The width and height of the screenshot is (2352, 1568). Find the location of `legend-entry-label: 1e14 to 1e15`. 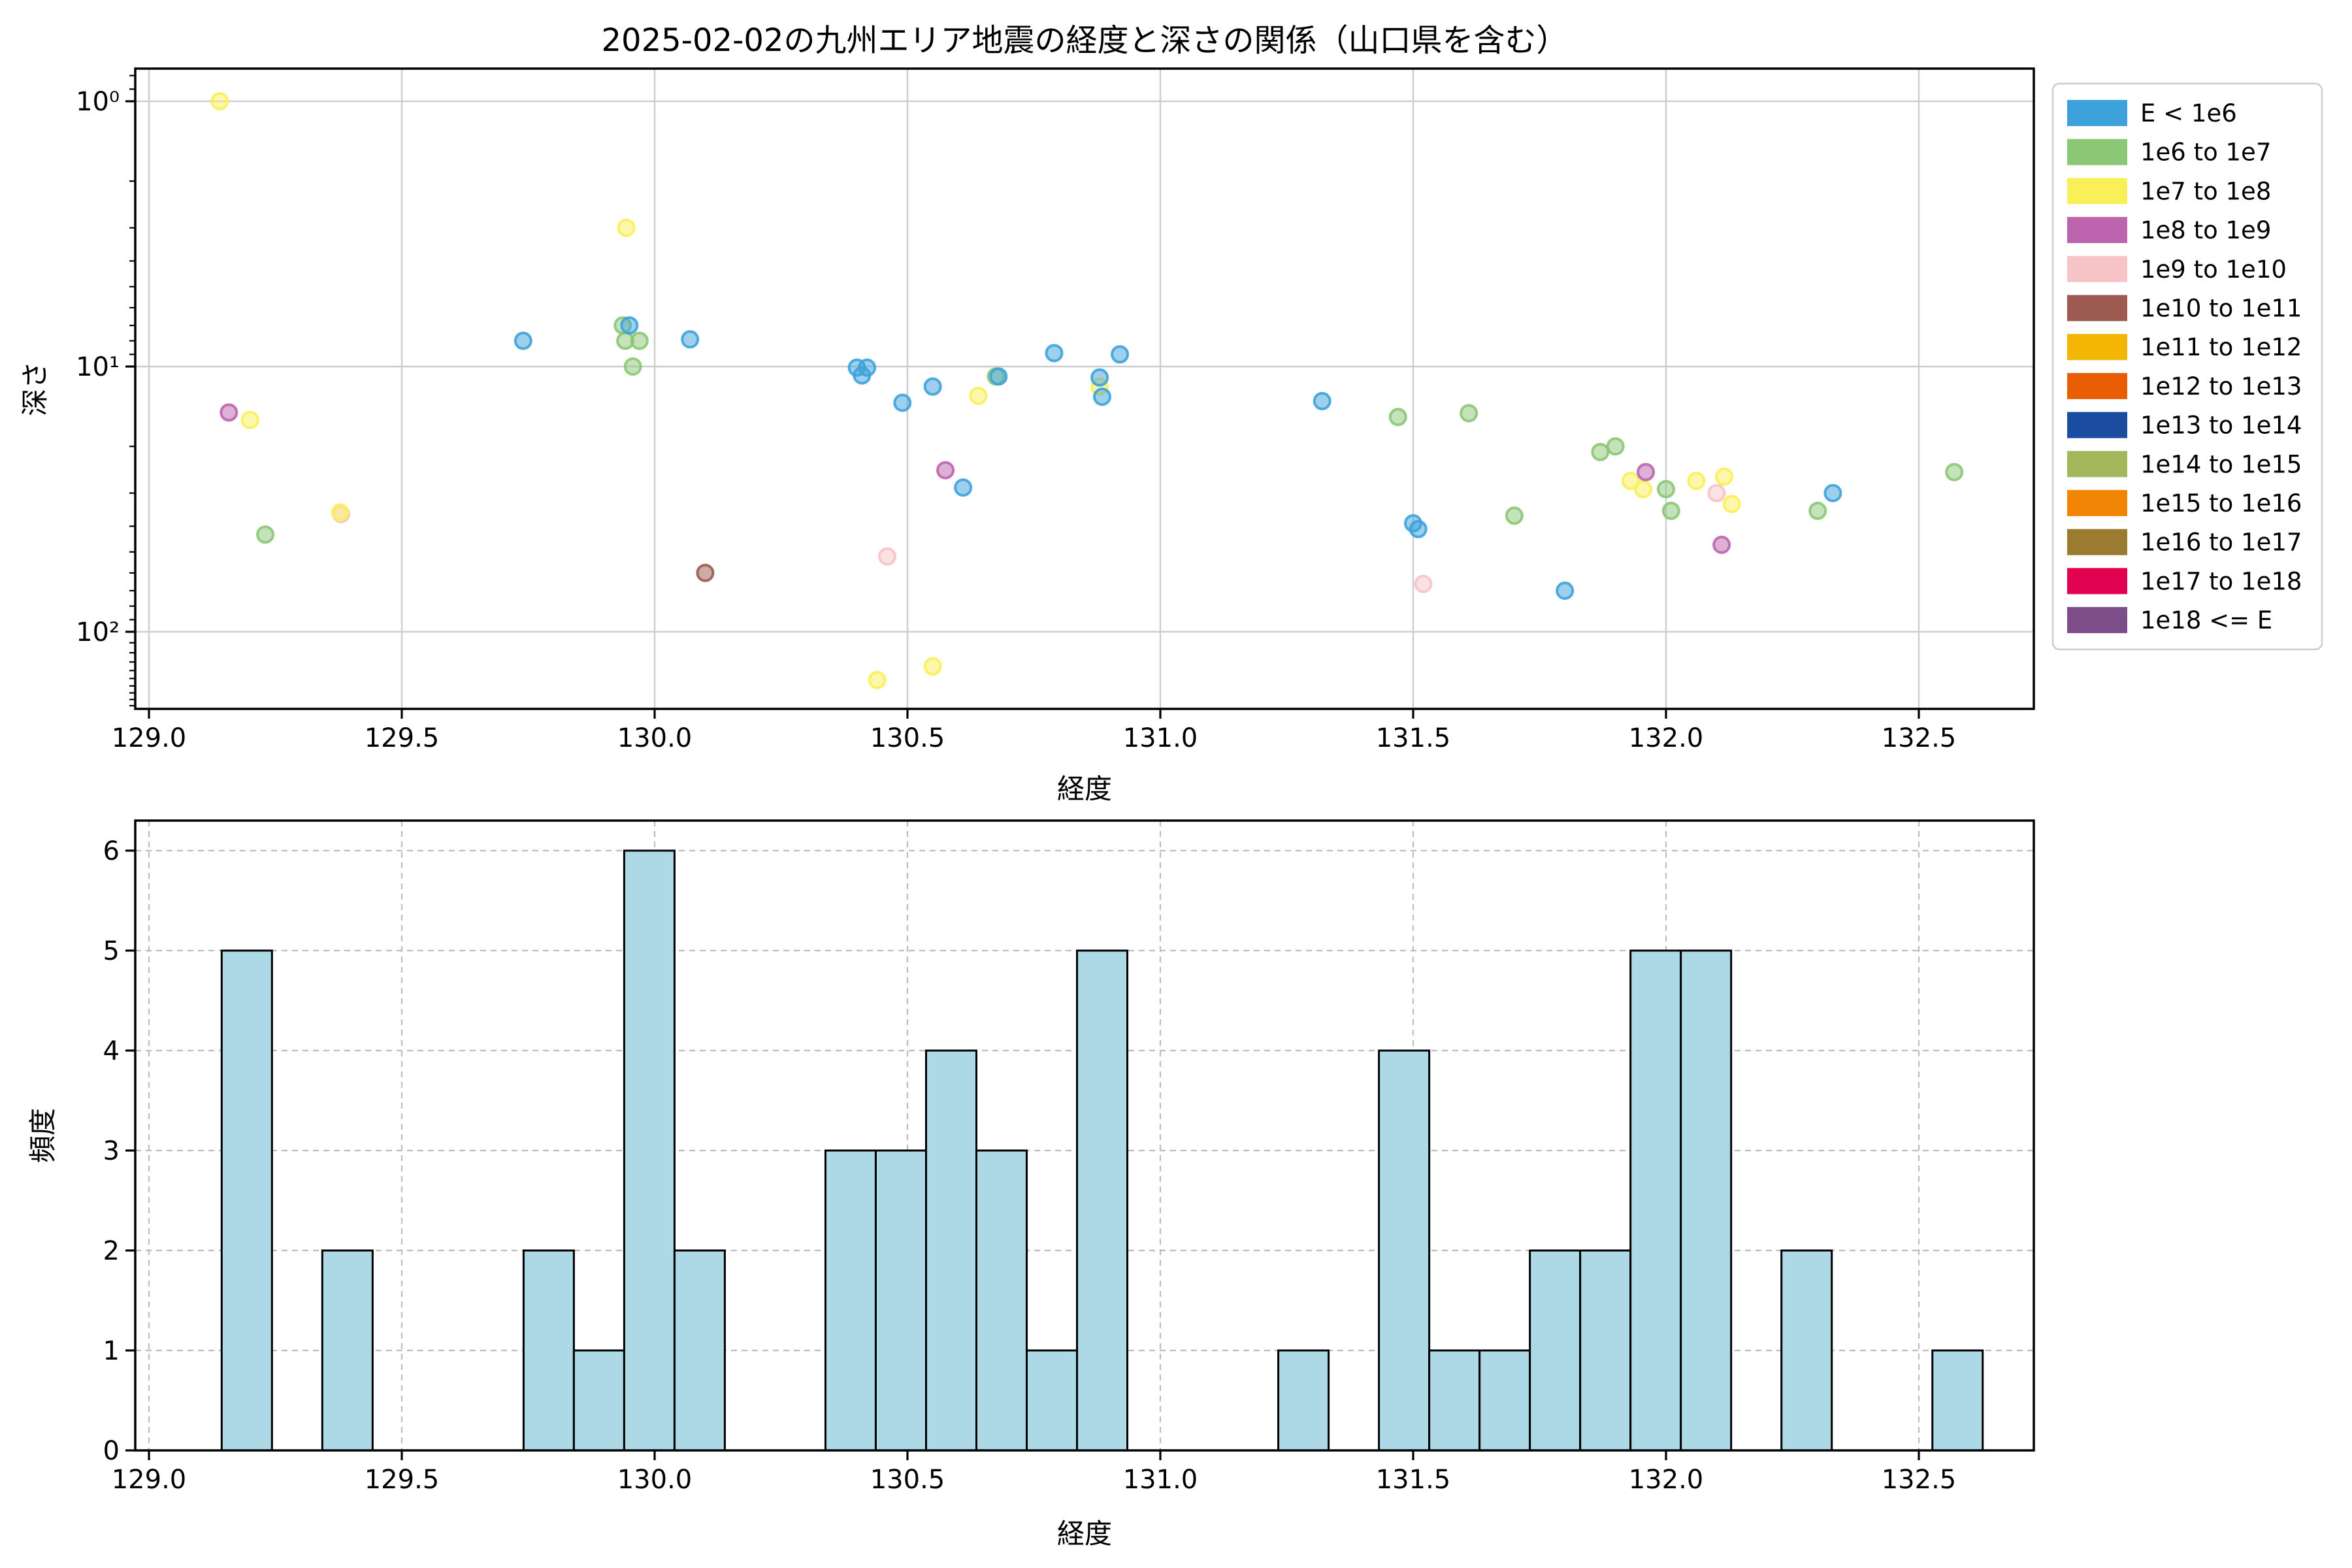

legend-entry-label: 1e14 to 1e15 is located at coordinates (2221, 464).